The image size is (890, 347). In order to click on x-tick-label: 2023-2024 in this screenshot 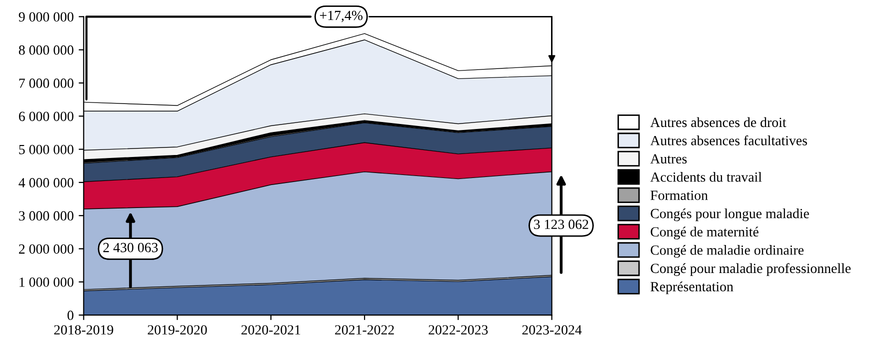, I will do `click(552, 330)`.